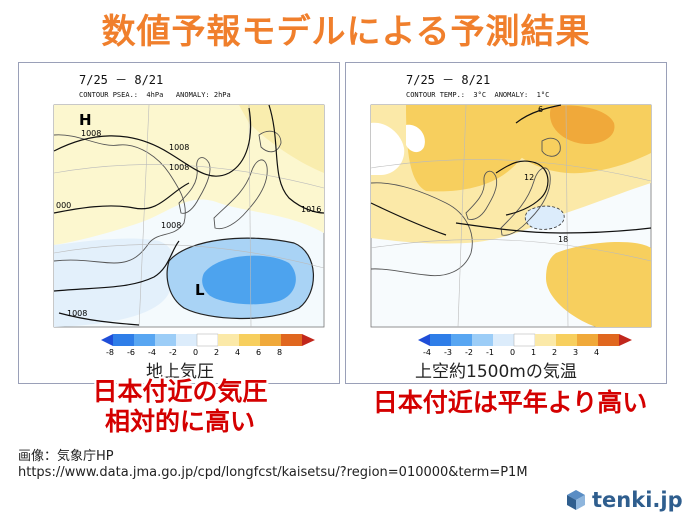 Image resolution: width=692 pixels, height=519 pixels. Describe the element at coordinates (576, 500) in the screenshot. I see `tenki-cube-icon` at that location.